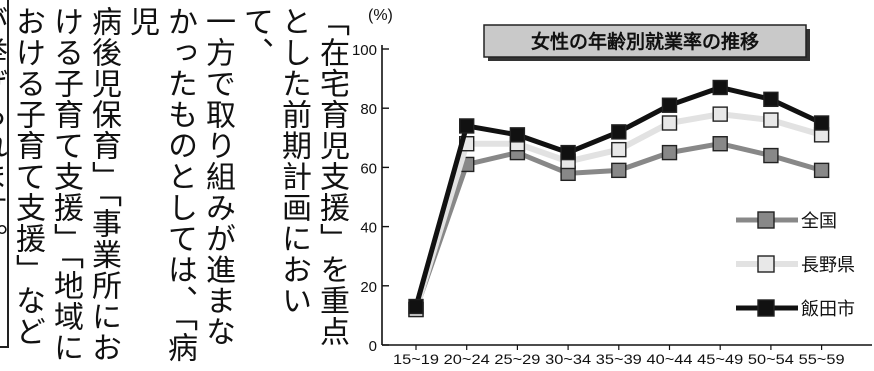  Describe the element at coordinates (380, 15) in the screenshot. I see `y-axis-unit-label: (%)` at that location.